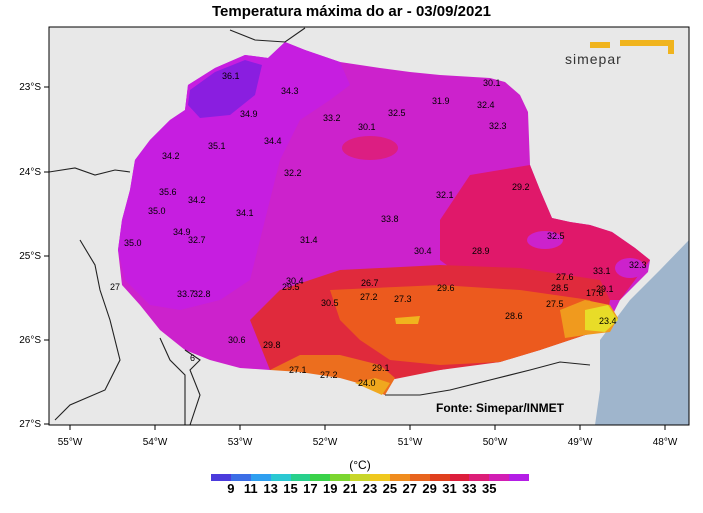 The height and width of the screenshot is (513, 703). I want to click on source-label: Fonte: Simepar/INMET, so click(500, 408).